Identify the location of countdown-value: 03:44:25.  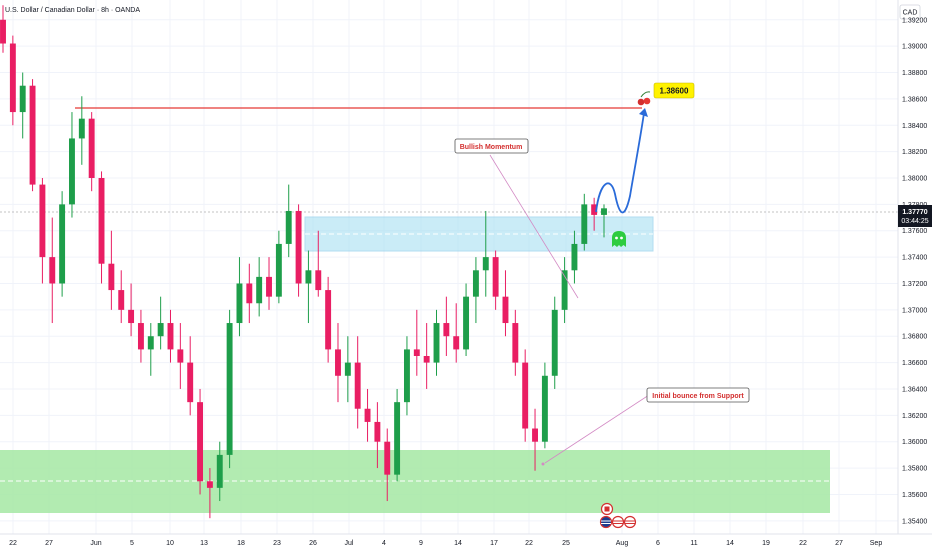
(914, 221).